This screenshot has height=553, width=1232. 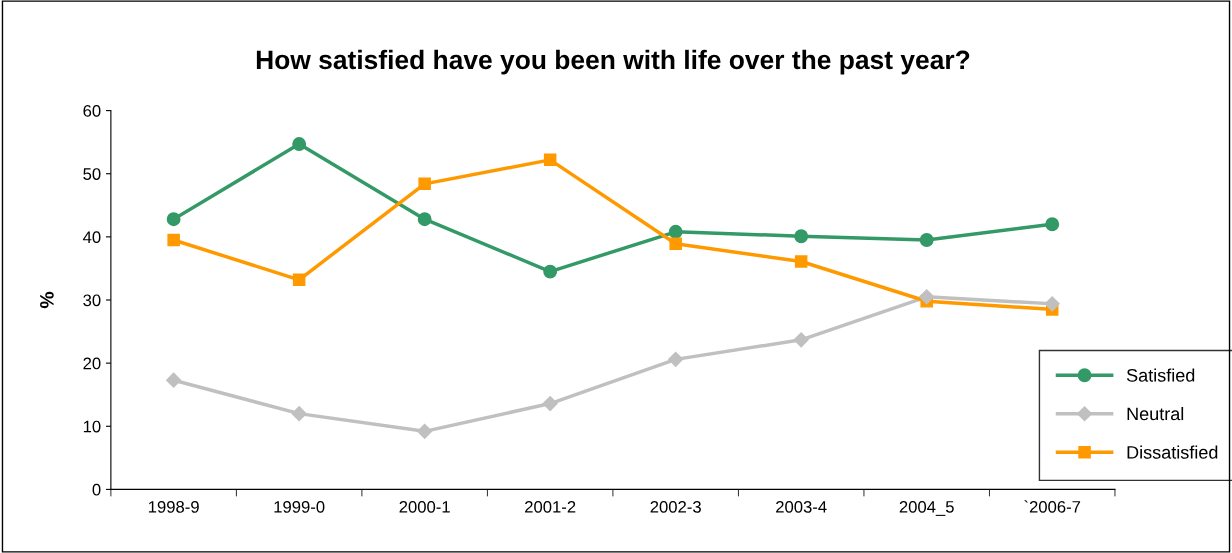 I want to click on y-tick-label: 50, so click(x=92, y=174).